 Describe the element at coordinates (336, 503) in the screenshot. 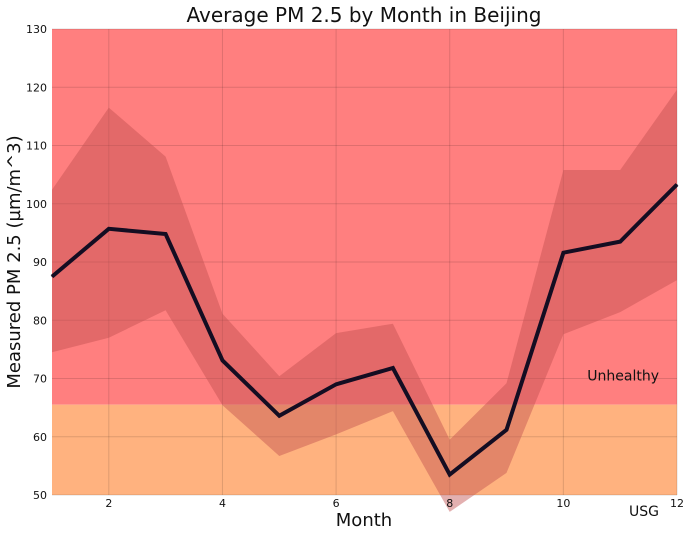

I see `x-tick-label: 6` at that location.